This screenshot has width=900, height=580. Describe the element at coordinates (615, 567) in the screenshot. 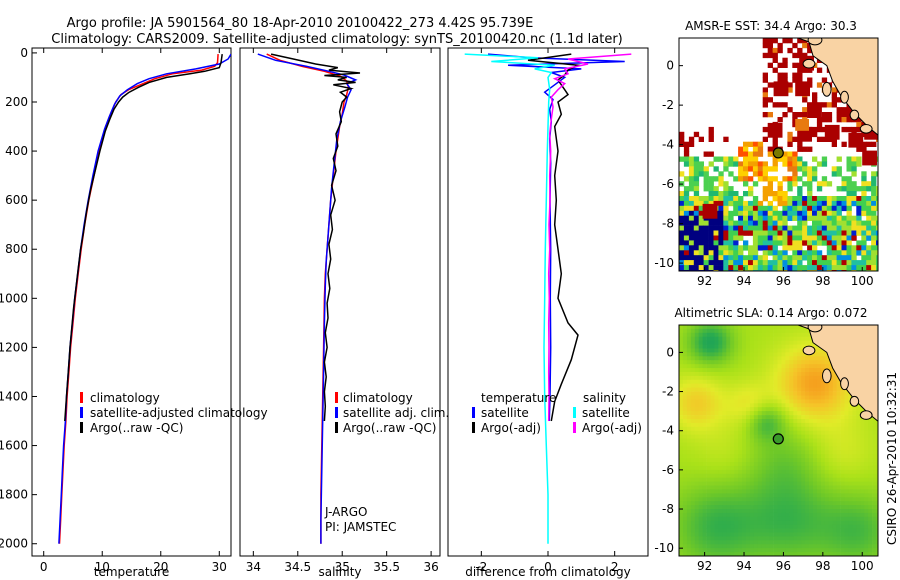

I see `difference-xtick-label: 2` at that location.